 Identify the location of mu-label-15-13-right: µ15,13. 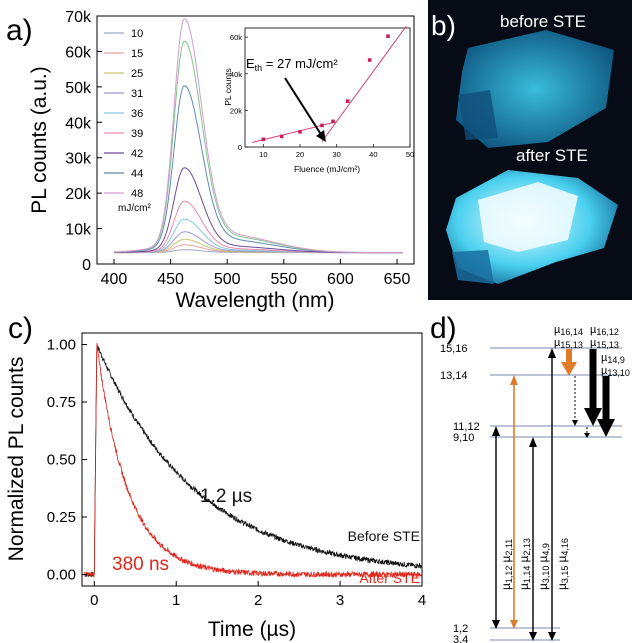
(604, 343).